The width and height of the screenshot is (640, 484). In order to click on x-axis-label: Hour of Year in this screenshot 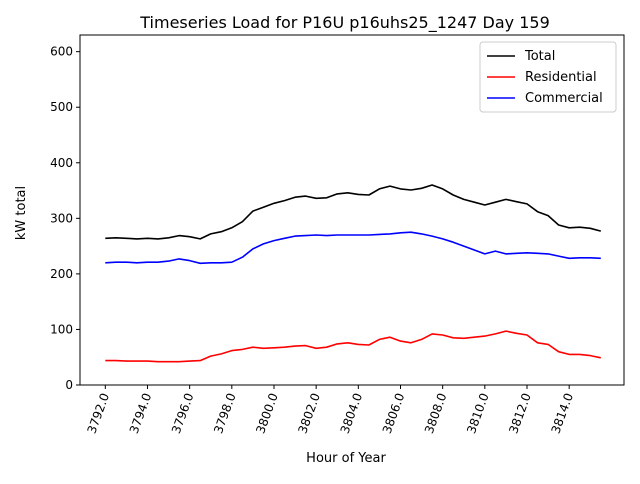, I will do `click(346, 458)`.